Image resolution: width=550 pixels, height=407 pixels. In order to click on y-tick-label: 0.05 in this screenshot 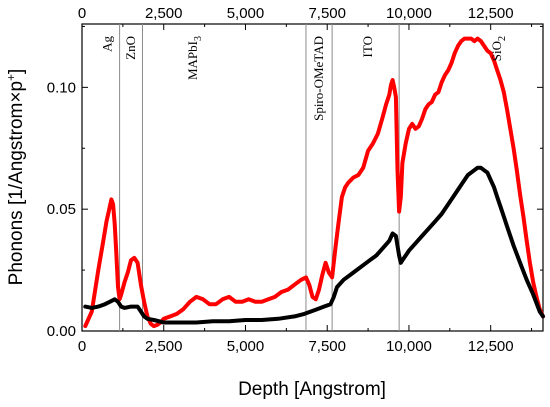, I will do `click(61, 209)`.